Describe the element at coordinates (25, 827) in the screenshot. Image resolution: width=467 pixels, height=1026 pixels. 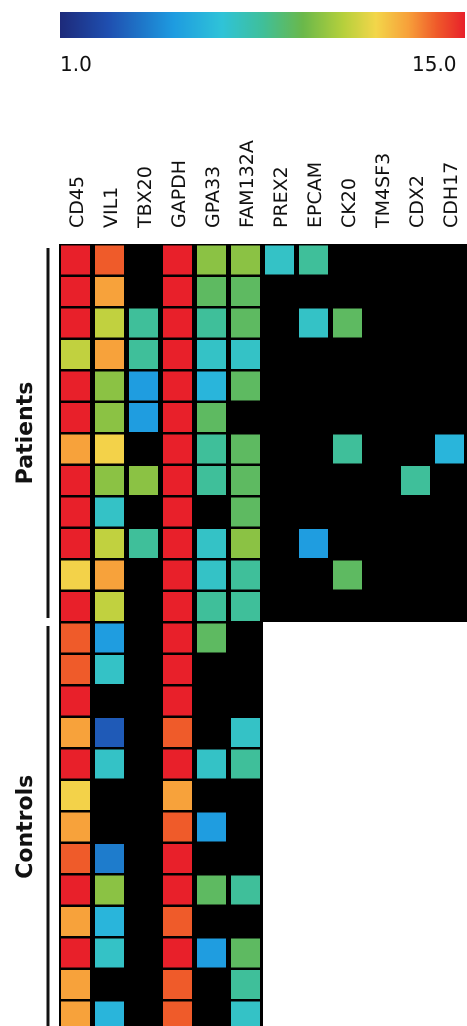
I see `group-label: Controls` at that location.